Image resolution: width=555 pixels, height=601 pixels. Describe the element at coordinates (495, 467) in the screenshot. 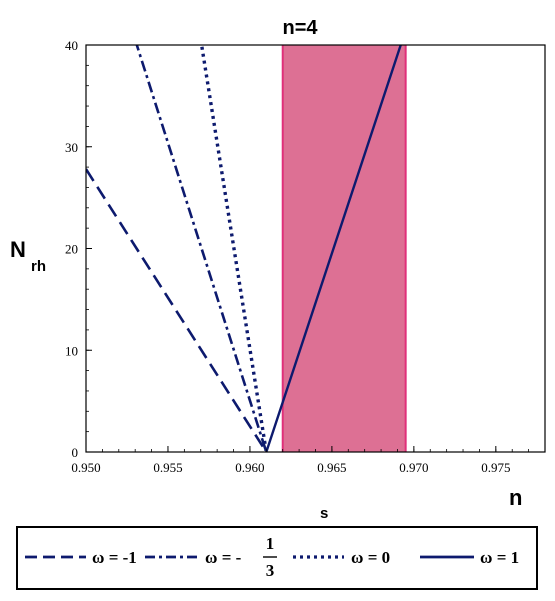

I see `x-tick-label: 0.975` at that location.